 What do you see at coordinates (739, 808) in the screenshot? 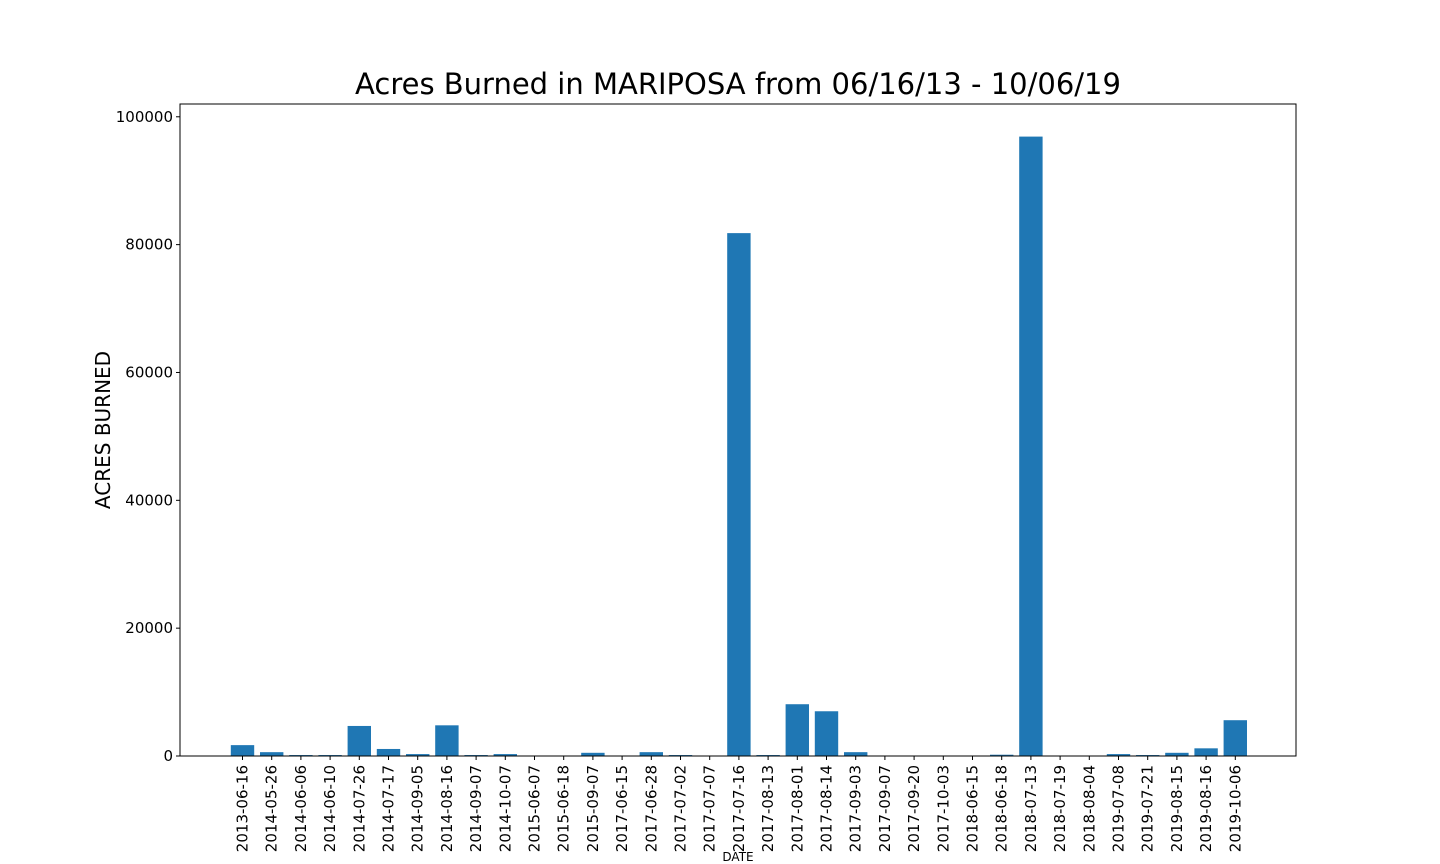
I see `x-tick-label-2017-07-16: 2017-07-16` at bounding box center [739, 808].